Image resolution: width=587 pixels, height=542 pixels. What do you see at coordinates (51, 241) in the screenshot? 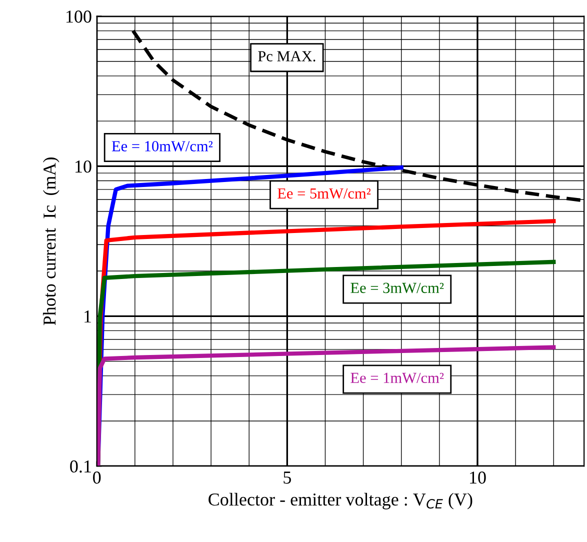
I see `y-axis-title: Photo current Ic (mA)` at bounding box center [51, 241].